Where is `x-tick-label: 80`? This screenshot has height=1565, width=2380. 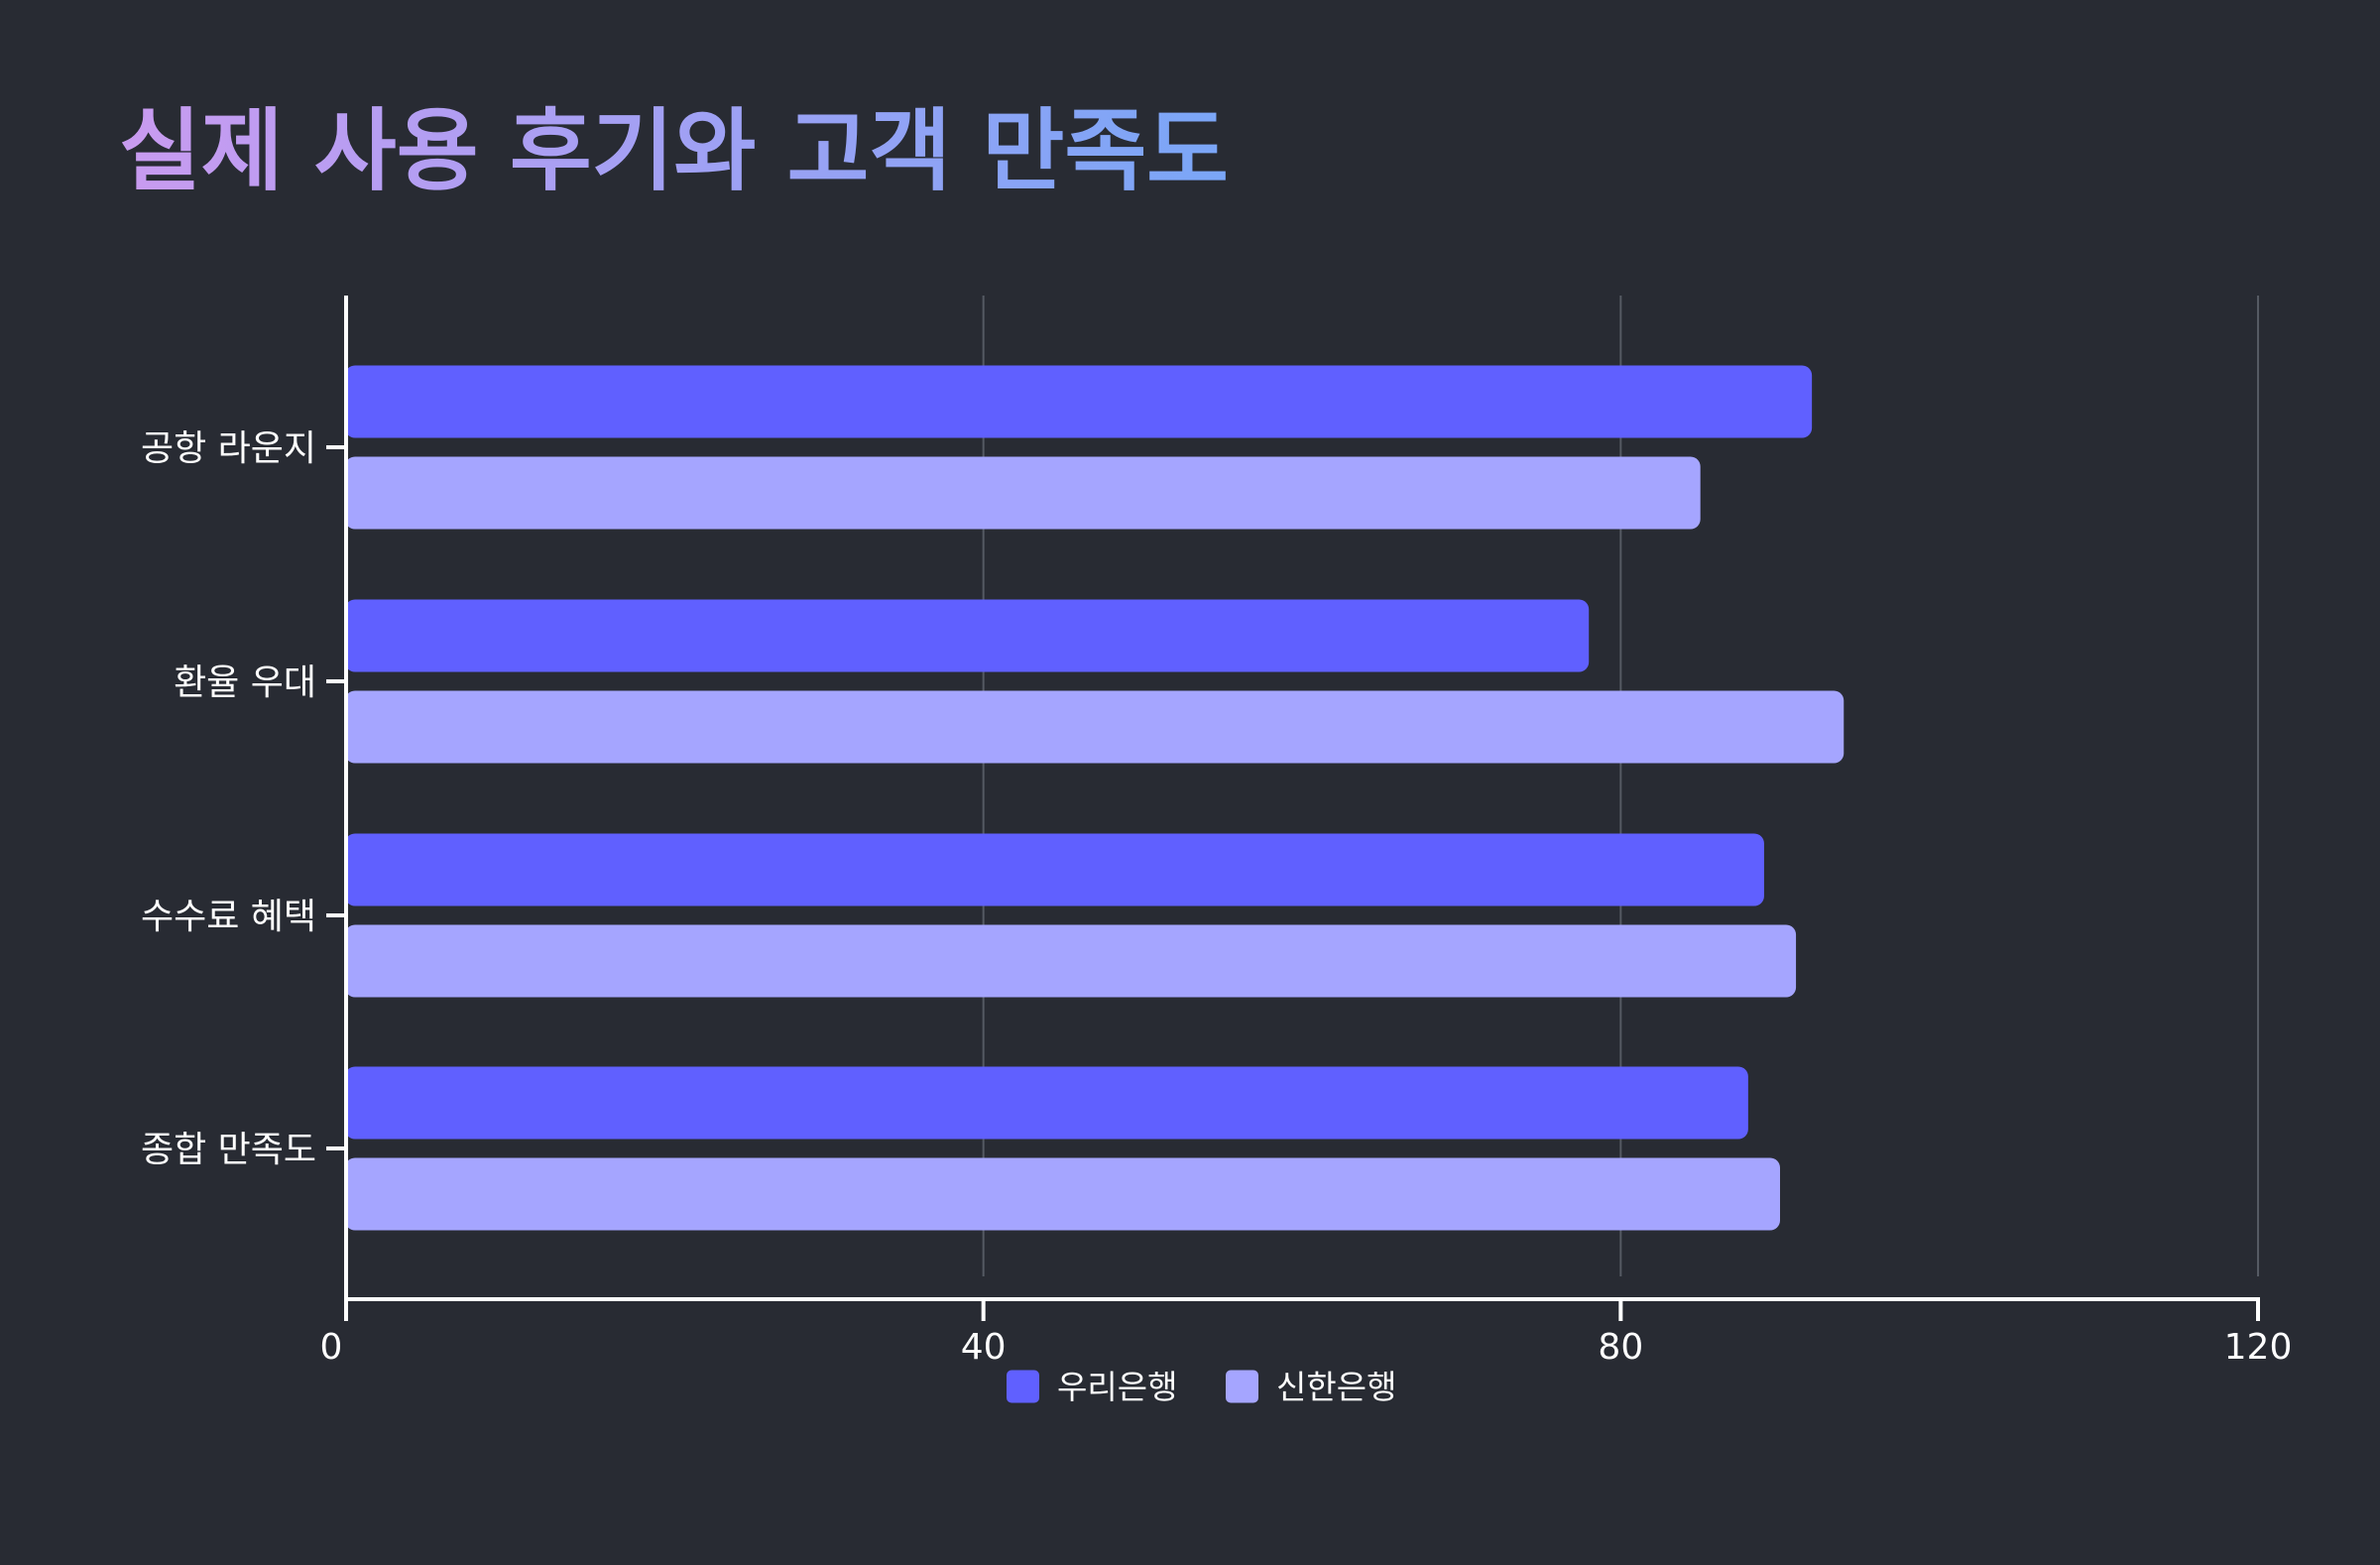
x-tick-label: 80 is located at coordinates (1620, 1347).